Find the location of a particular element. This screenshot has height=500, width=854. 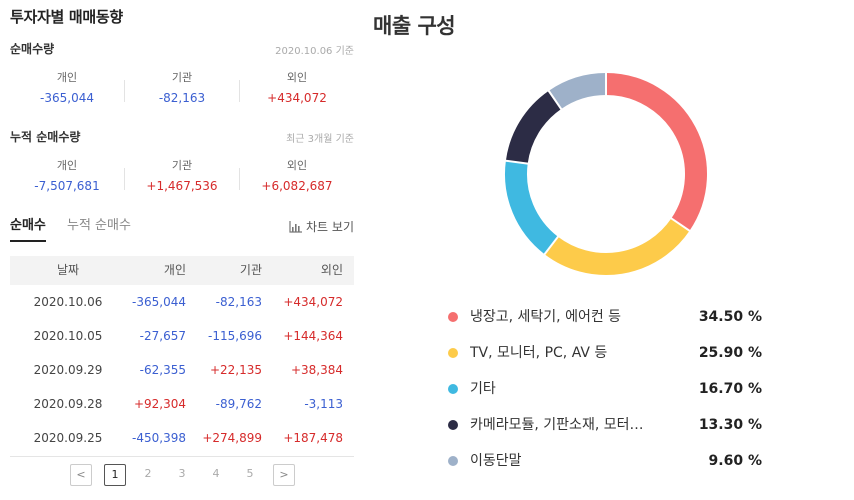

trading-tabs: 순매수 누적 순매수 차트 보기 is located at coordinates (182, 230).